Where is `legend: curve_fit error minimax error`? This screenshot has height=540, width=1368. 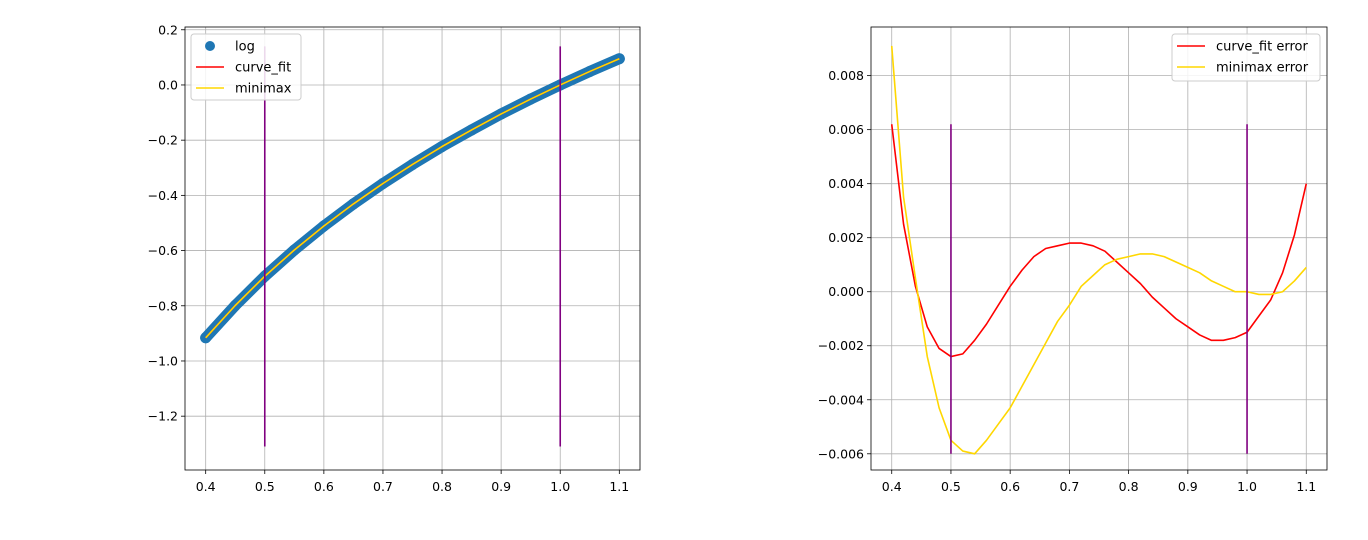
legend: curve_fit error minimax error is located at coordinates (1246, 57).